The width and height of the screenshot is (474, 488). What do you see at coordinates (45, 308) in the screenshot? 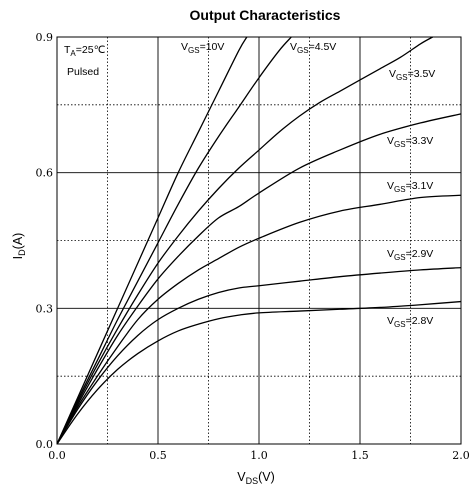
I see `y-tick-label-1: 0.3` at bounding box center [45, 308].